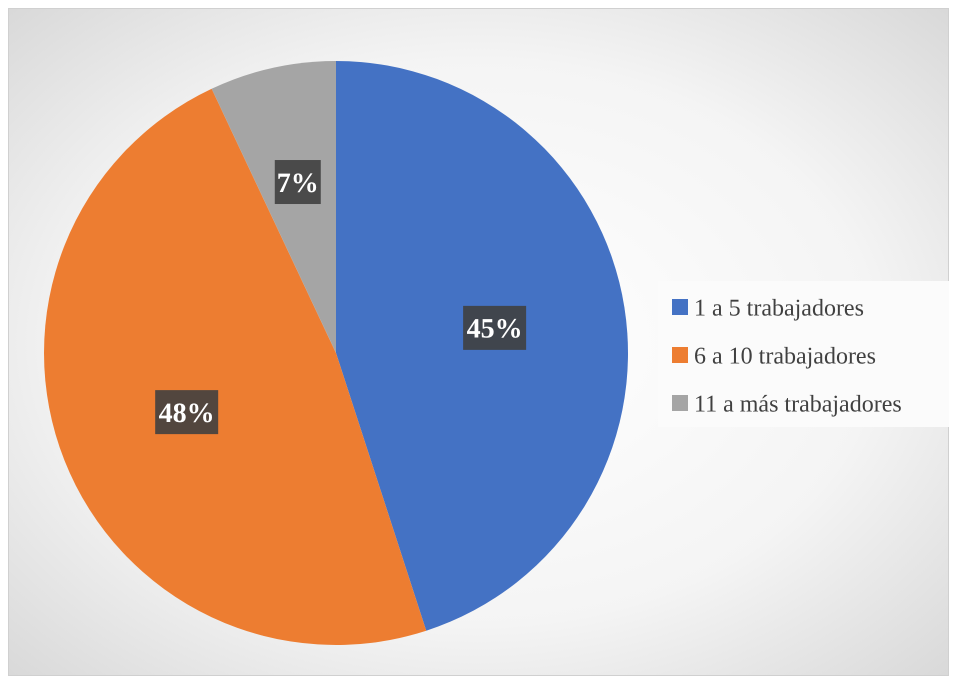 Image resolution: width=957 pixels, height=684 pixels. Describe the element at coordinates (274, 207) in the screenshot. I see `pie-slice` at that location.